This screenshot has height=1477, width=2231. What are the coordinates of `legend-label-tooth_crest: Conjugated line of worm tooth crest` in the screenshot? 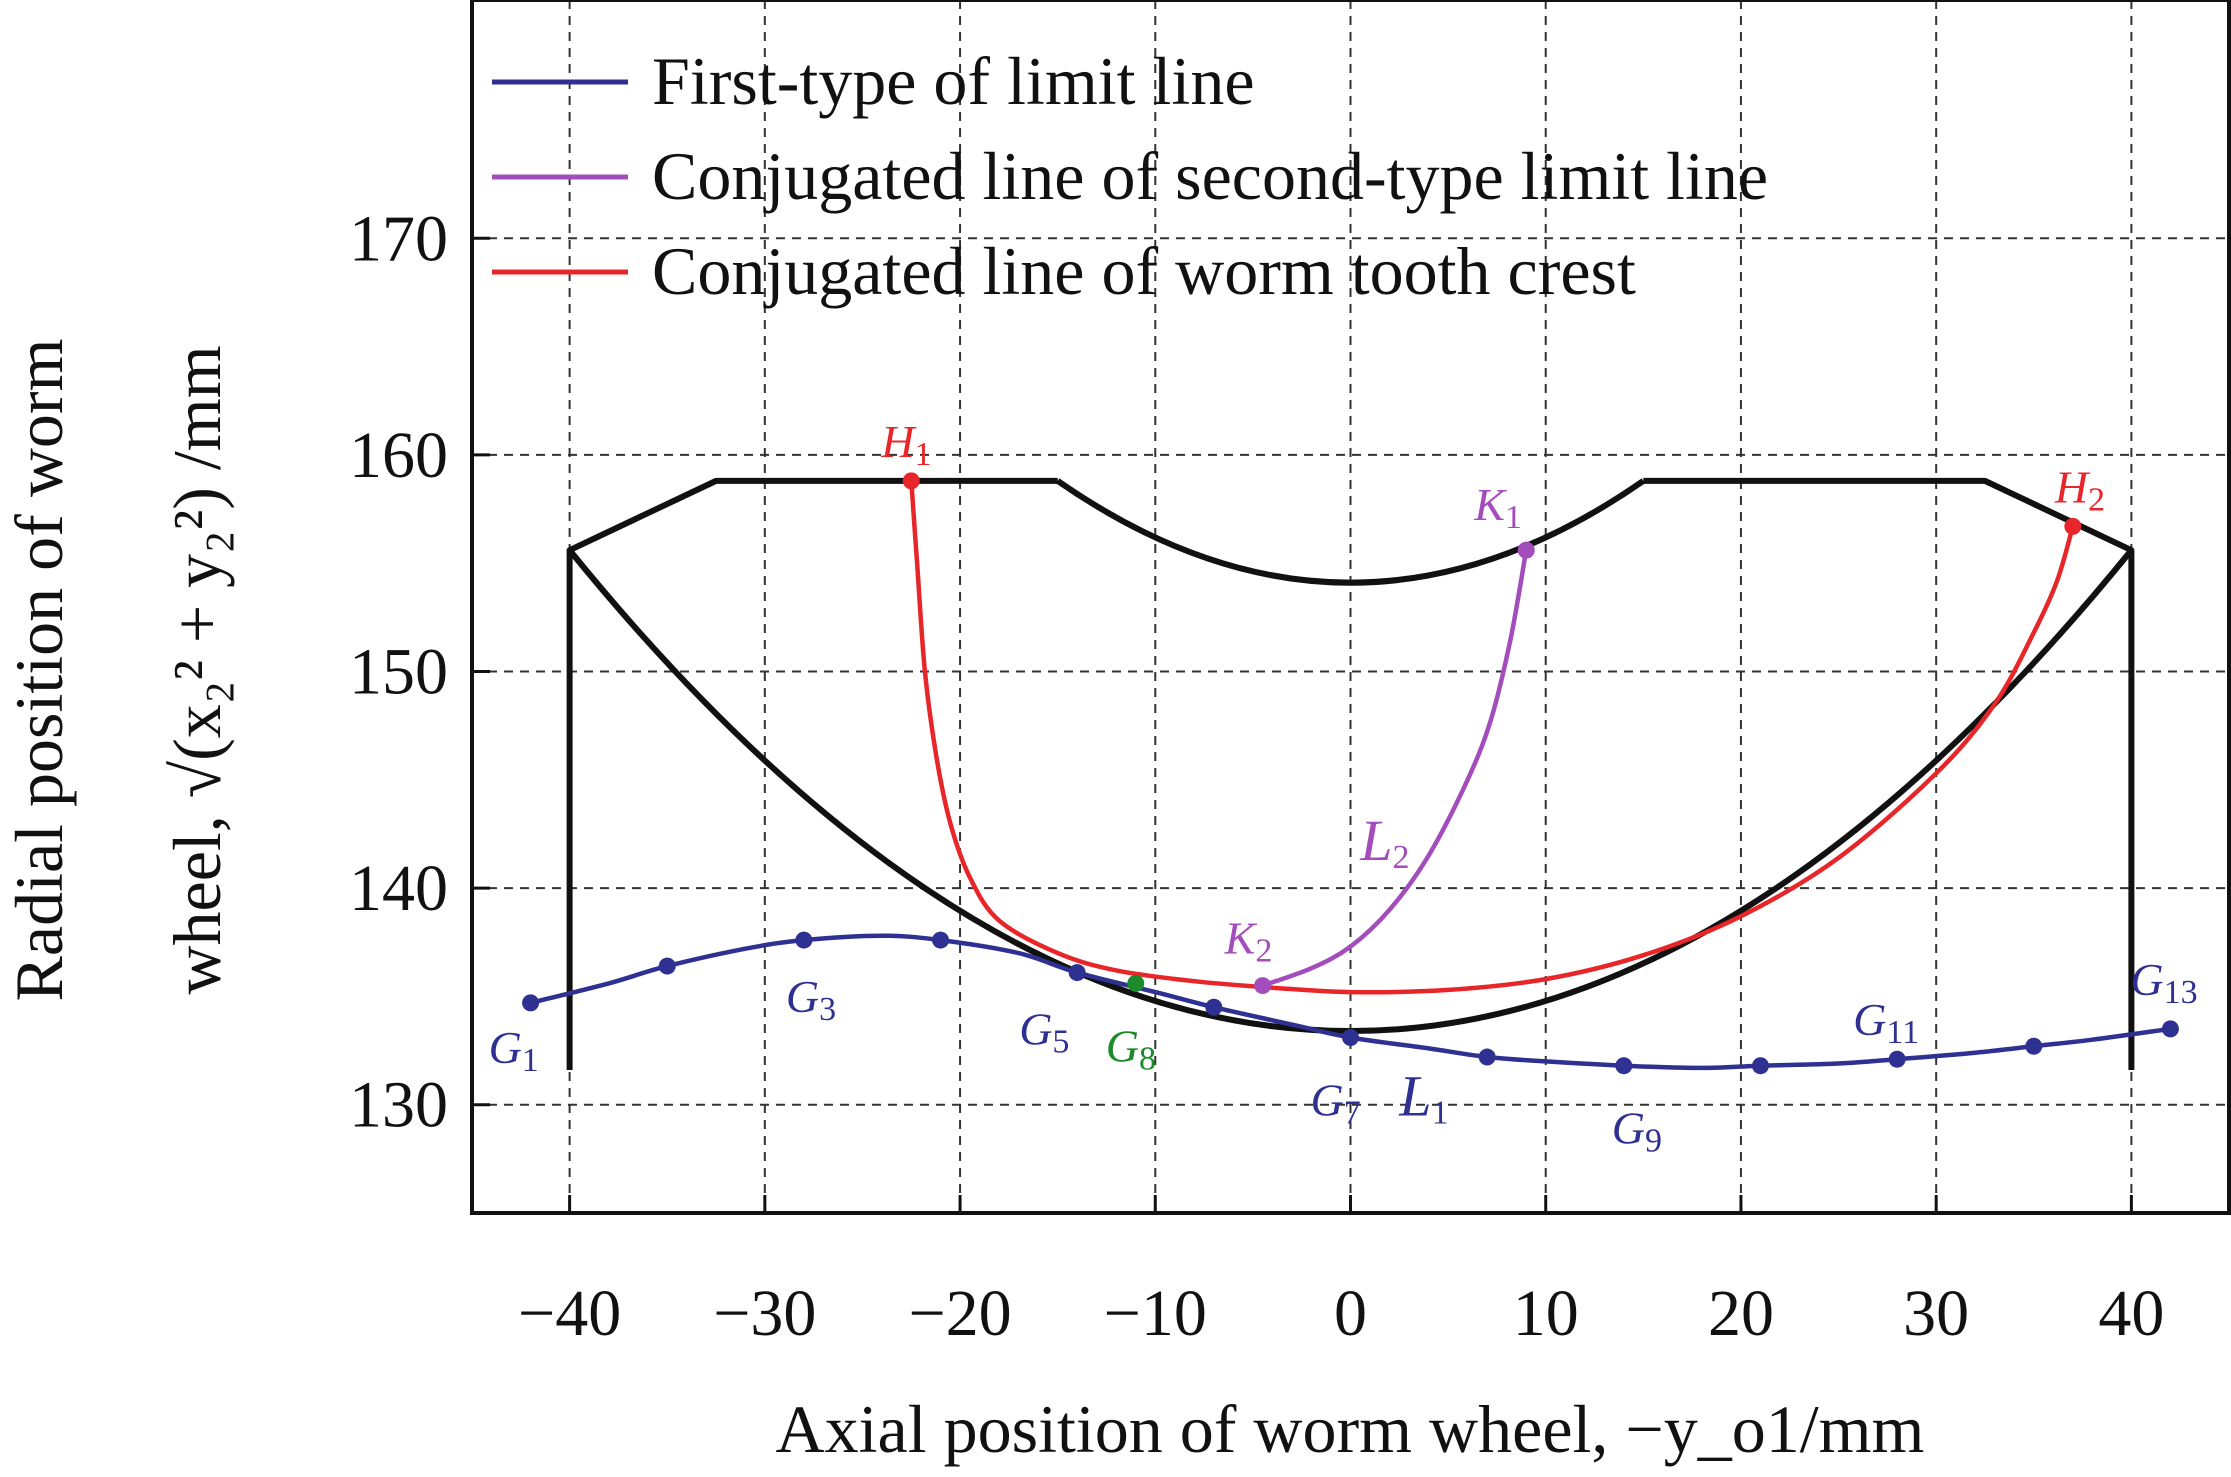 It's located at (1144, 271).